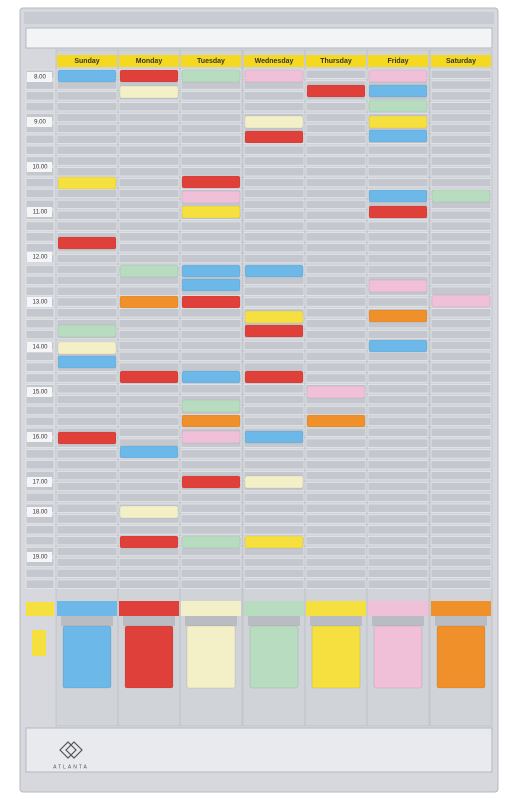 The height and width of the screenshot is (800, 510). Describe the element at coordinates (461, 657) in the screenshot. I see `pocket-card` at that location.